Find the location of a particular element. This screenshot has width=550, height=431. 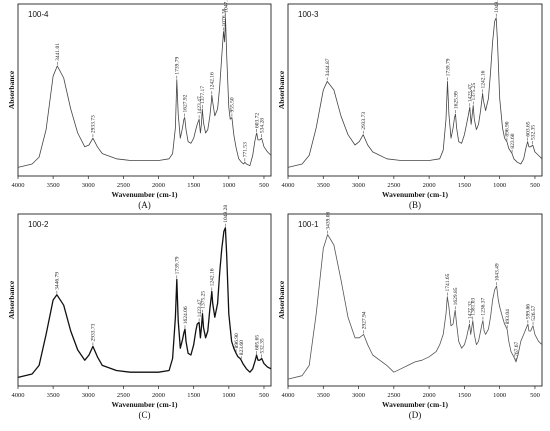

peak-label: 955.50 is located at coordinates (233, 104).